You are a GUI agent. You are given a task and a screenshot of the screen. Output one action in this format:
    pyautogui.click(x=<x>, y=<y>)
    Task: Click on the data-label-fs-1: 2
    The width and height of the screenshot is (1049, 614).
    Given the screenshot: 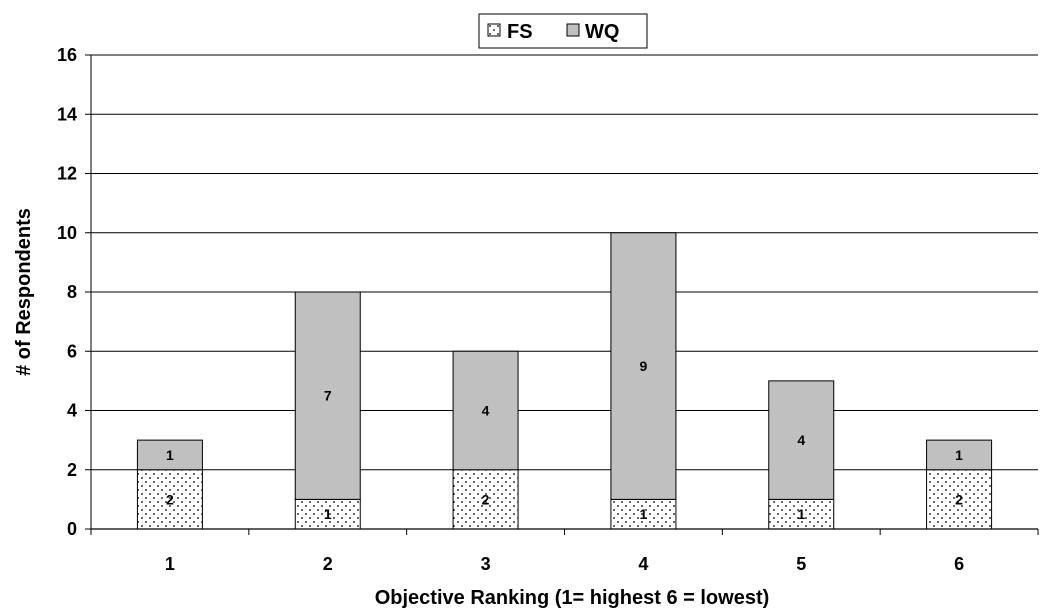 What is the action you would take?
    pyautogui.click(x=170, y=499)
    